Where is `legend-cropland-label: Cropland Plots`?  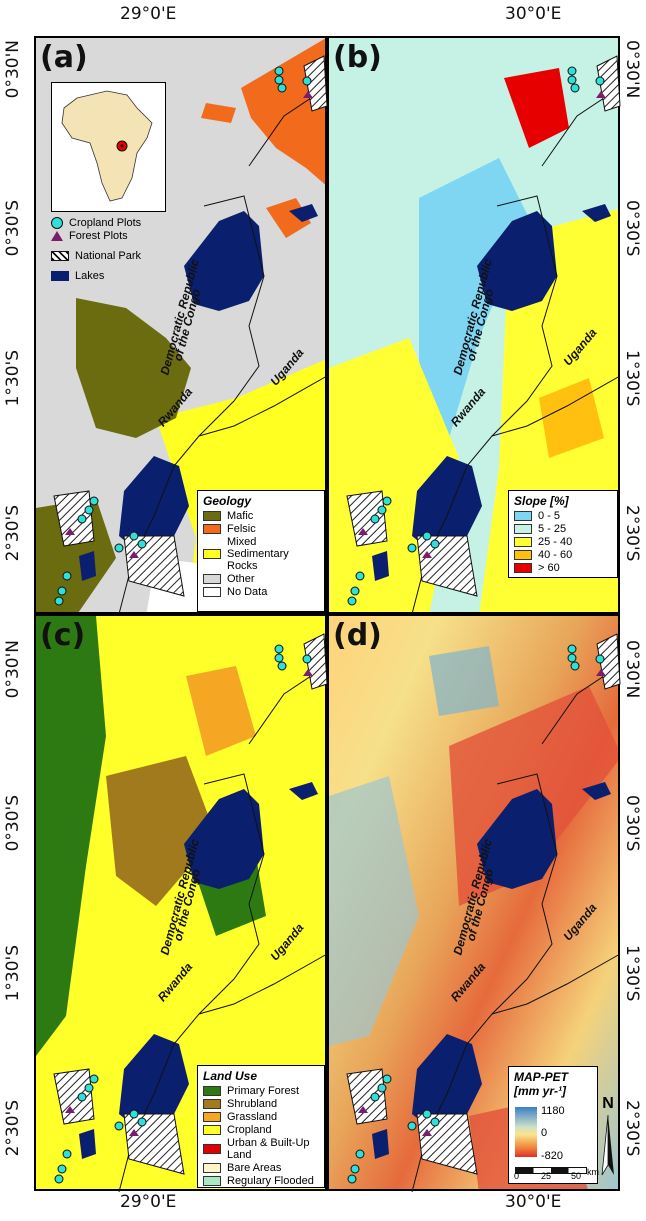 legend-cropland-label: Cropland Plots is located at coordinates (105, 223).